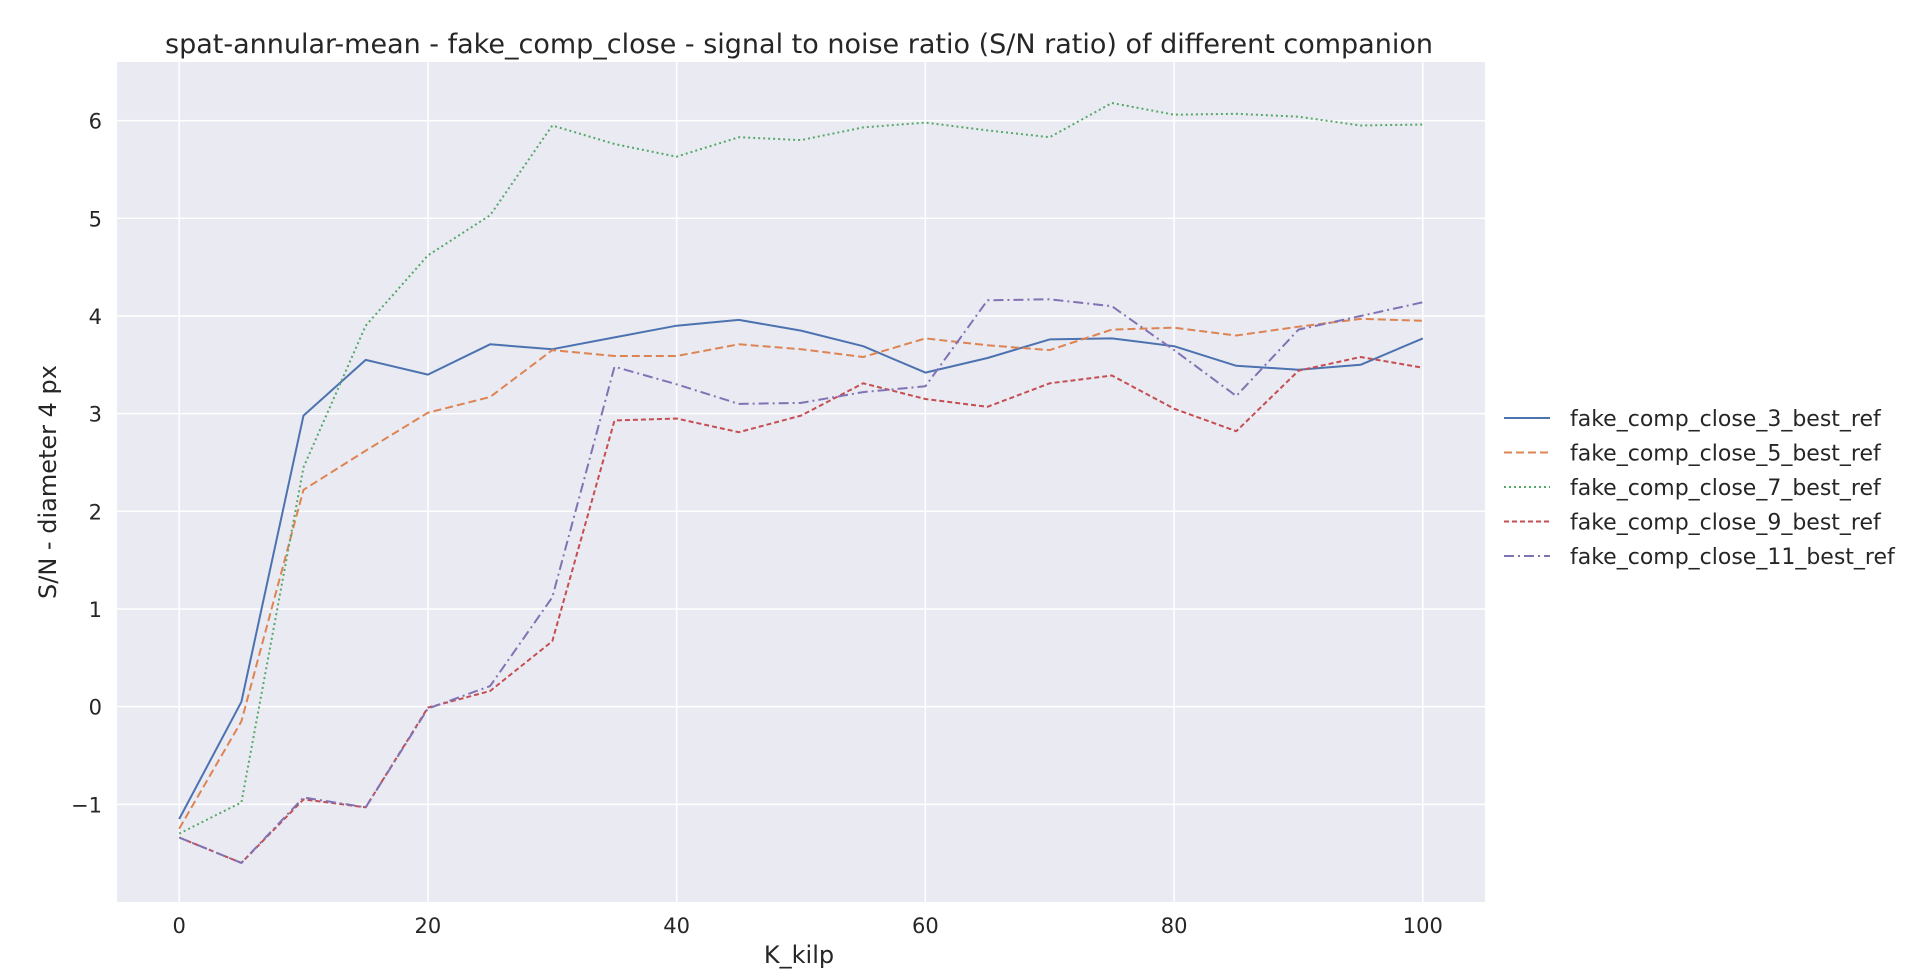  I want to click on y-tick-label: 2, so click(95, 512).